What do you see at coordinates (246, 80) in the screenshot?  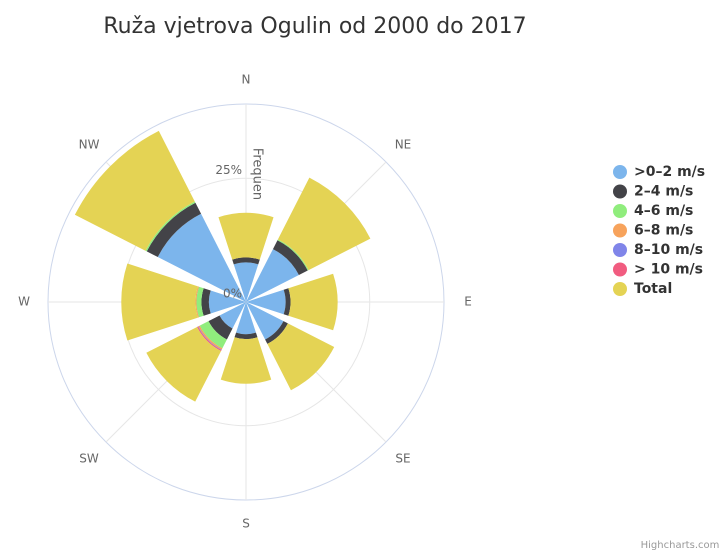 I see `direction-label: N` at bounding box center [246, 80].